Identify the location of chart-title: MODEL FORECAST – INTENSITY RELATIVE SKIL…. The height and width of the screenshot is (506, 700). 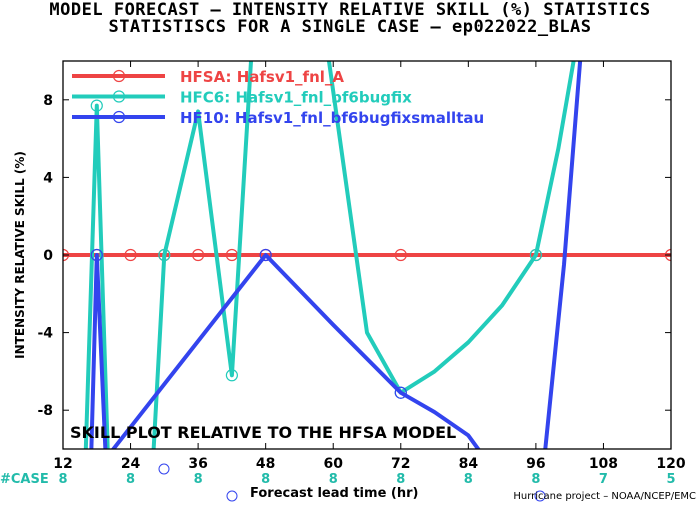
(350, 10).